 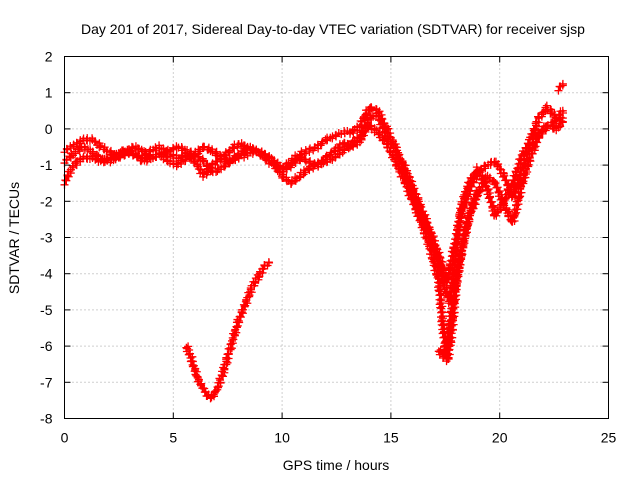 I want to click on y-tick-label: -7, so click(x=46, y=382).